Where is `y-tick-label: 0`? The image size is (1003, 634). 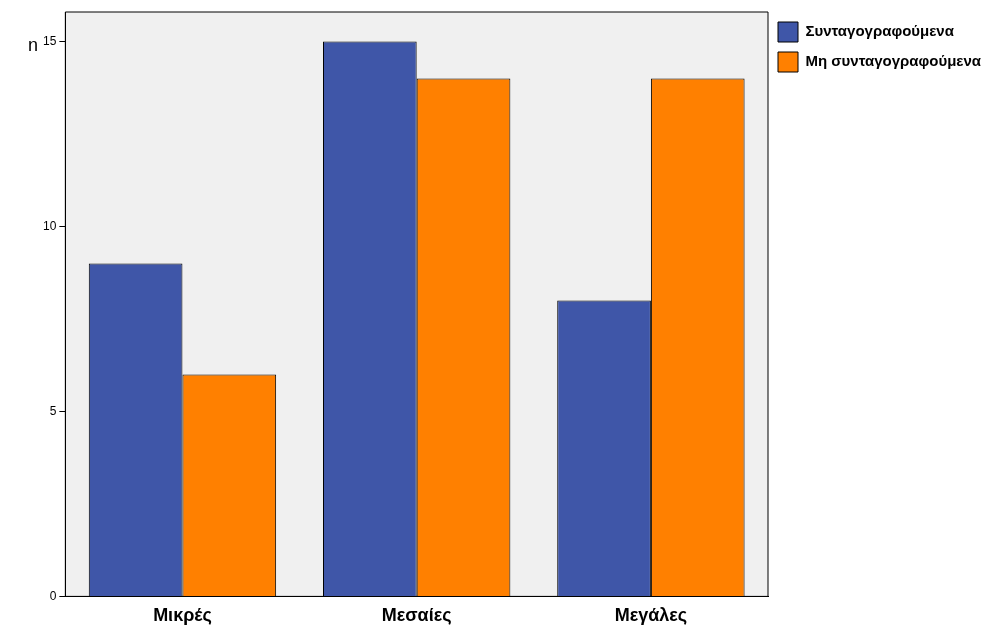 y-tick-label: 0 is located at coordinates (53, 595).